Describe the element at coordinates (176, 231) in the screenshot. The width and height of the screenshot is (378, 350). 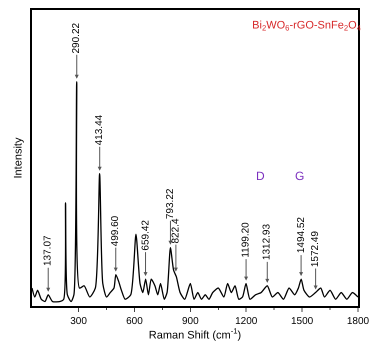
I see `annotation: 822.4` at that location.